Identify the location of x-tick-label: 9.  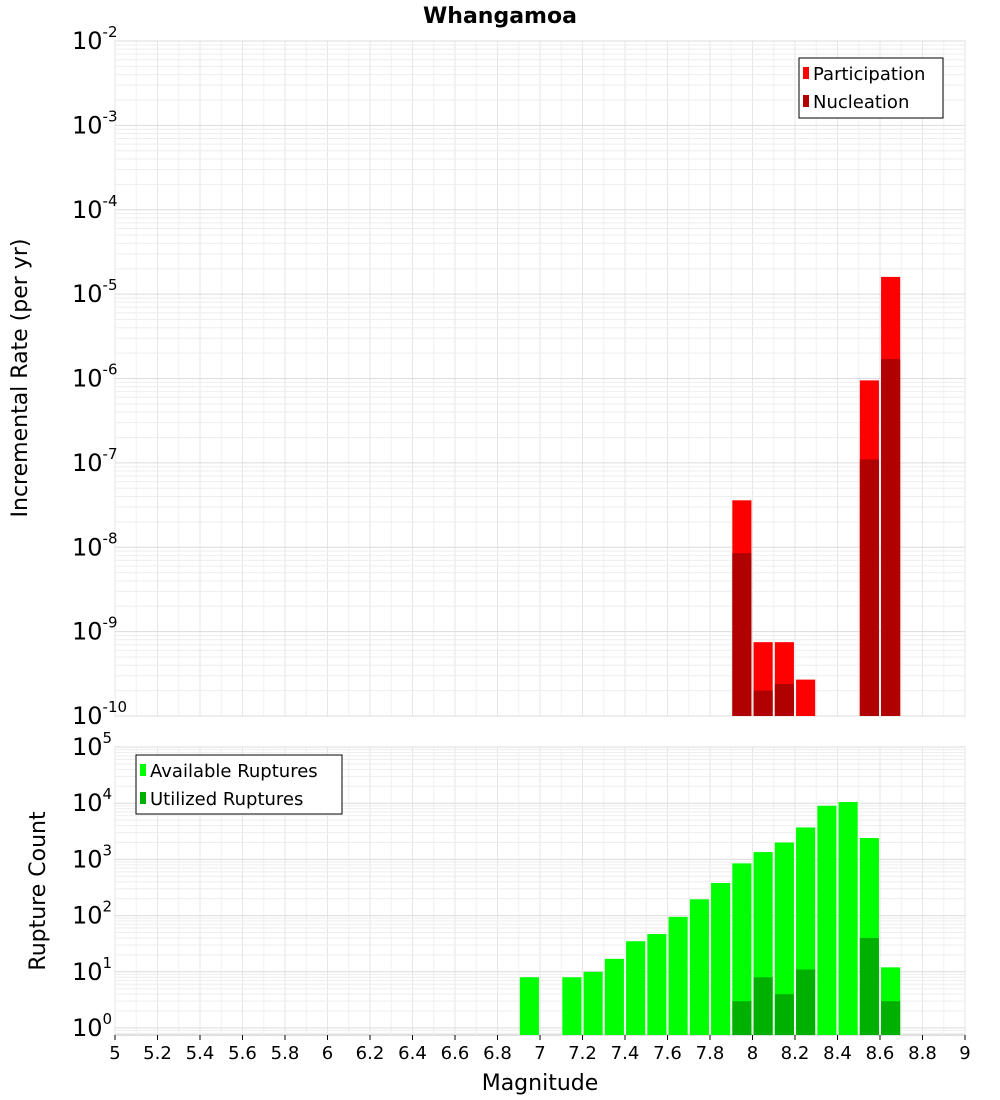
(964, 1053).